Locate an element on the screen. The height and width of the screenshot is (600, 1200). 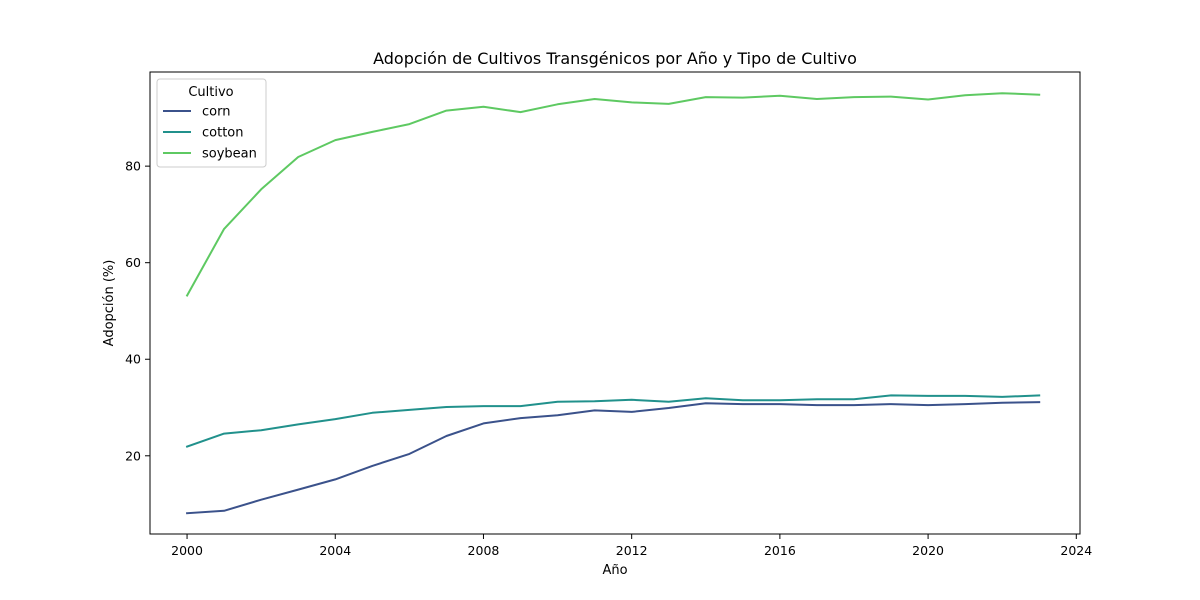
x-tick-label: 2012 is located at coordinates (632, 550).